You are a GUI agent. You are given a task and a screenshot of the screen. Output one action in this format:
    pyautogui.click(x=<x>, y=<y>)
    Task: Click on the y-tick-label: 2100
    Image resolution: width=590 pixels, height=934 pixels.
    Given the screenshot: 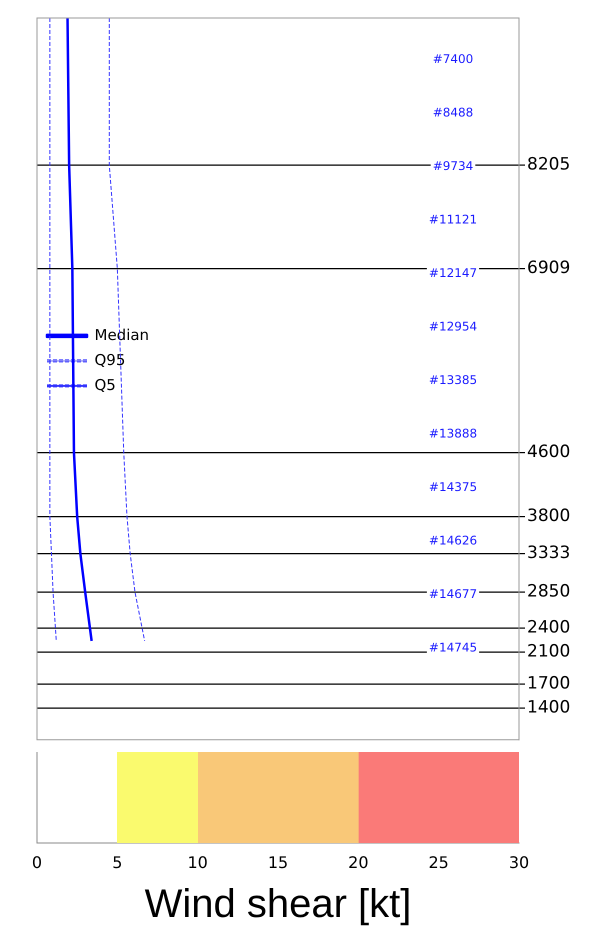 What is the action you would take?
    pyautogui.click(x=548, y=651)
    